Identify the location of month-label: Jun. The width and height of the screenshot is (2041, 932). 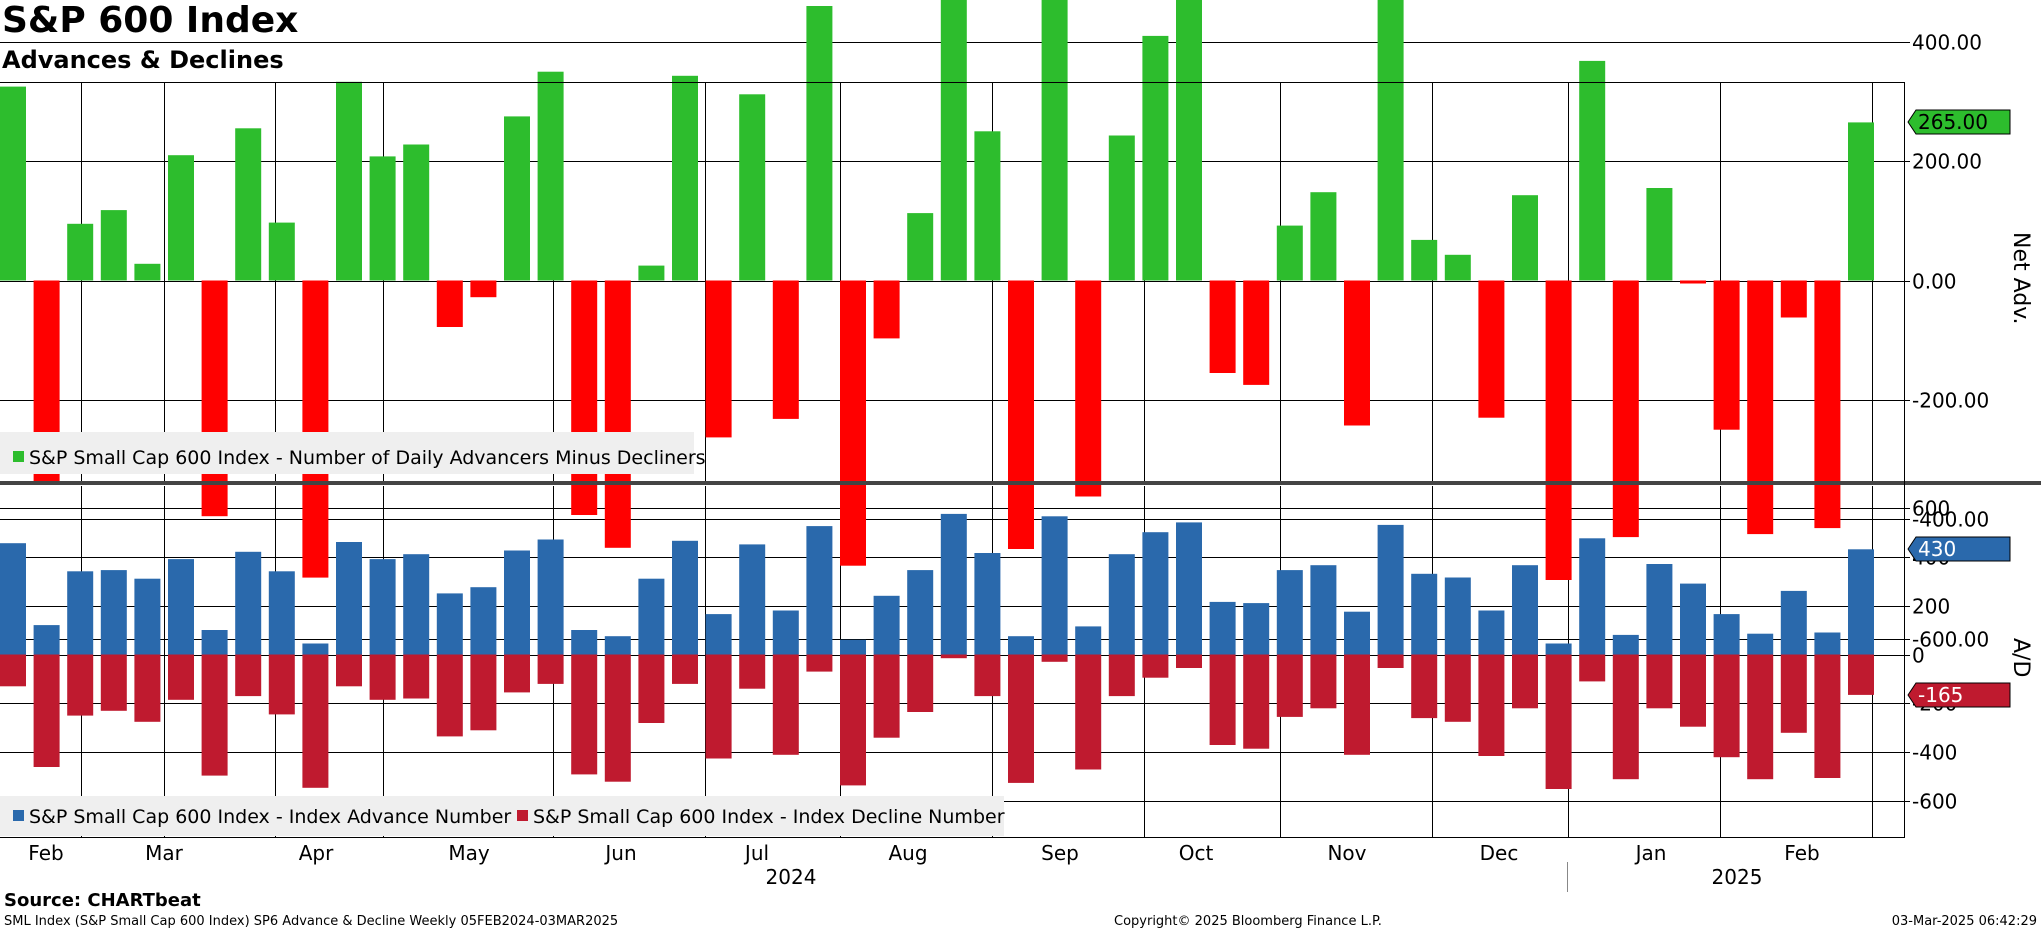
(619, 853).